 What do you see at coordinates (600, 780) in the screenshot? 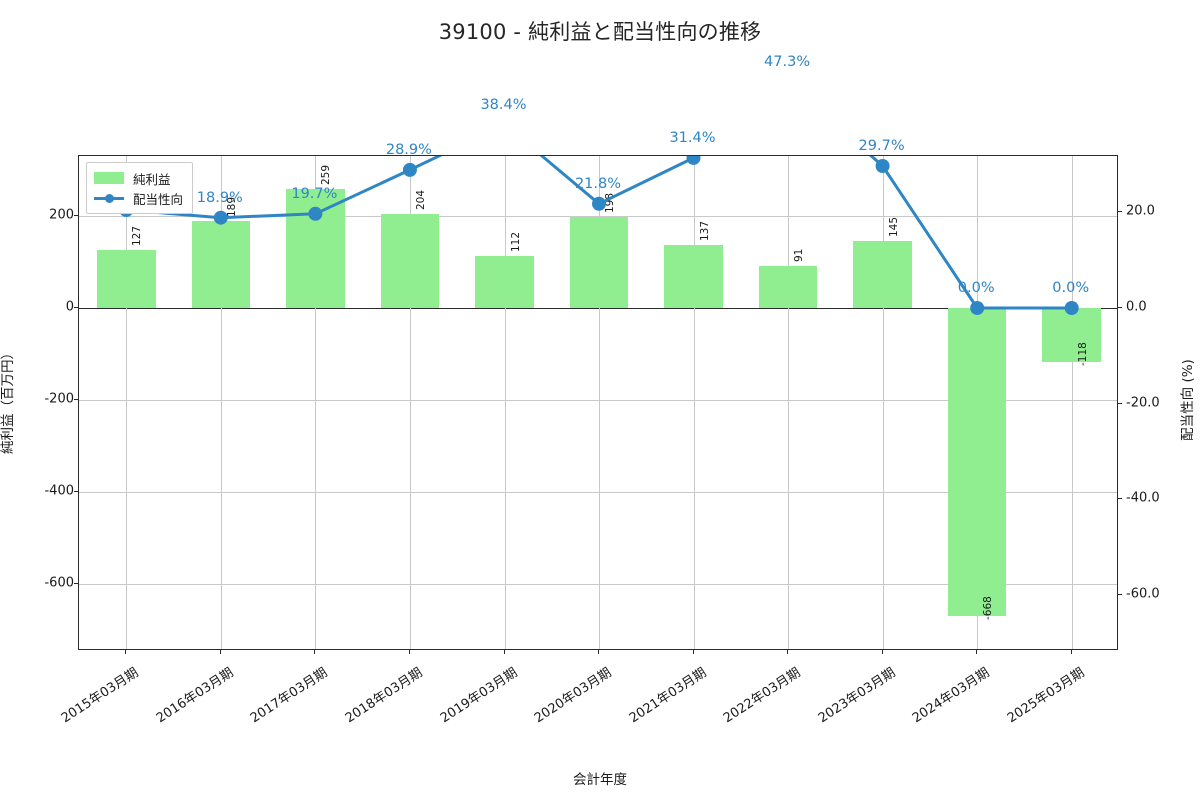
I see `x-axis-title: 会計年度` at bounding box center [600, 780].